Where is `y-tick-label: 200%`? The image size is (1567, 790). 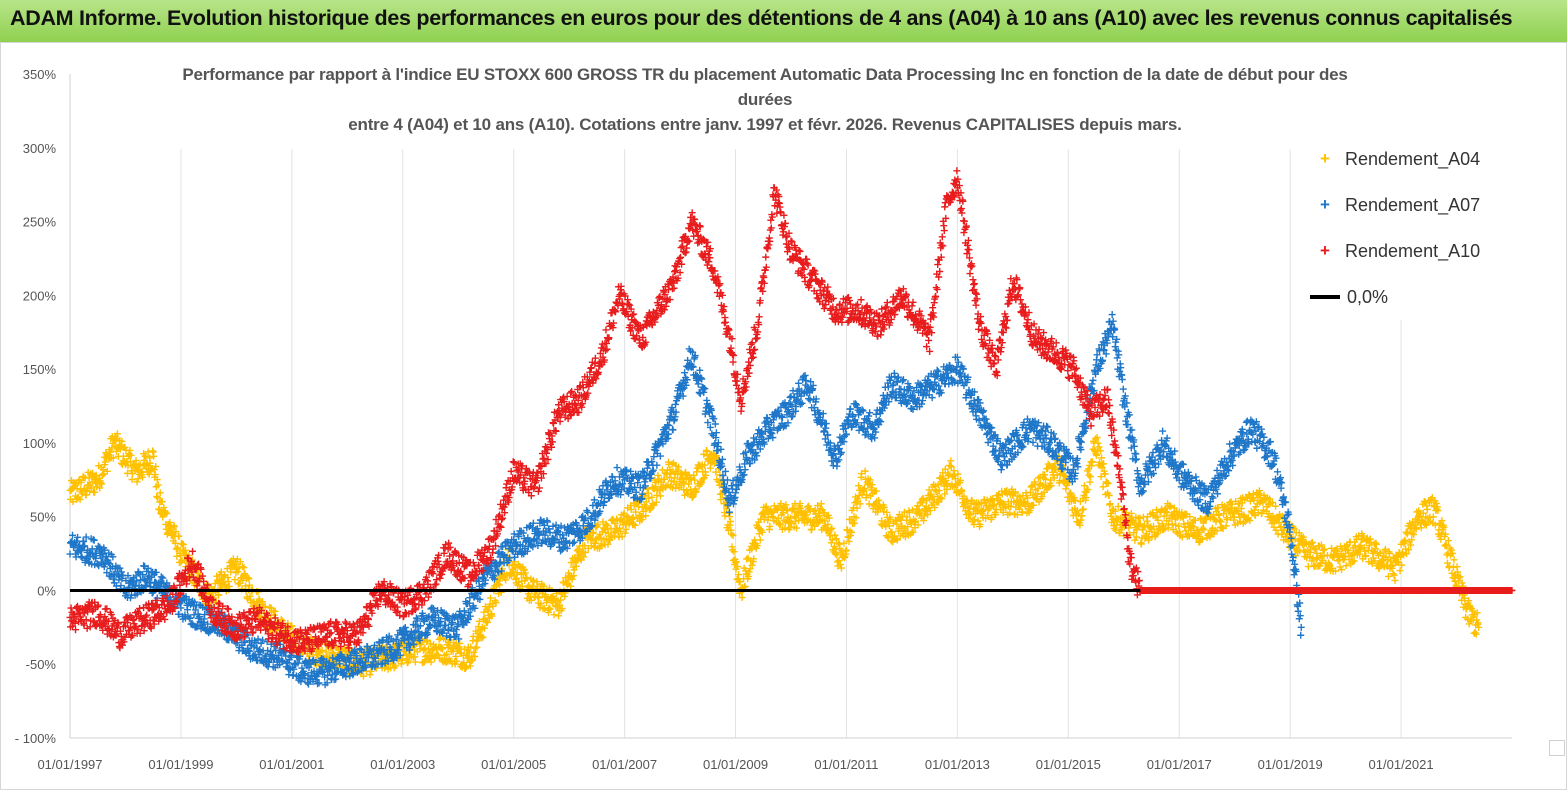
y-tick-label: 200% is located at coordinates (40, 295).